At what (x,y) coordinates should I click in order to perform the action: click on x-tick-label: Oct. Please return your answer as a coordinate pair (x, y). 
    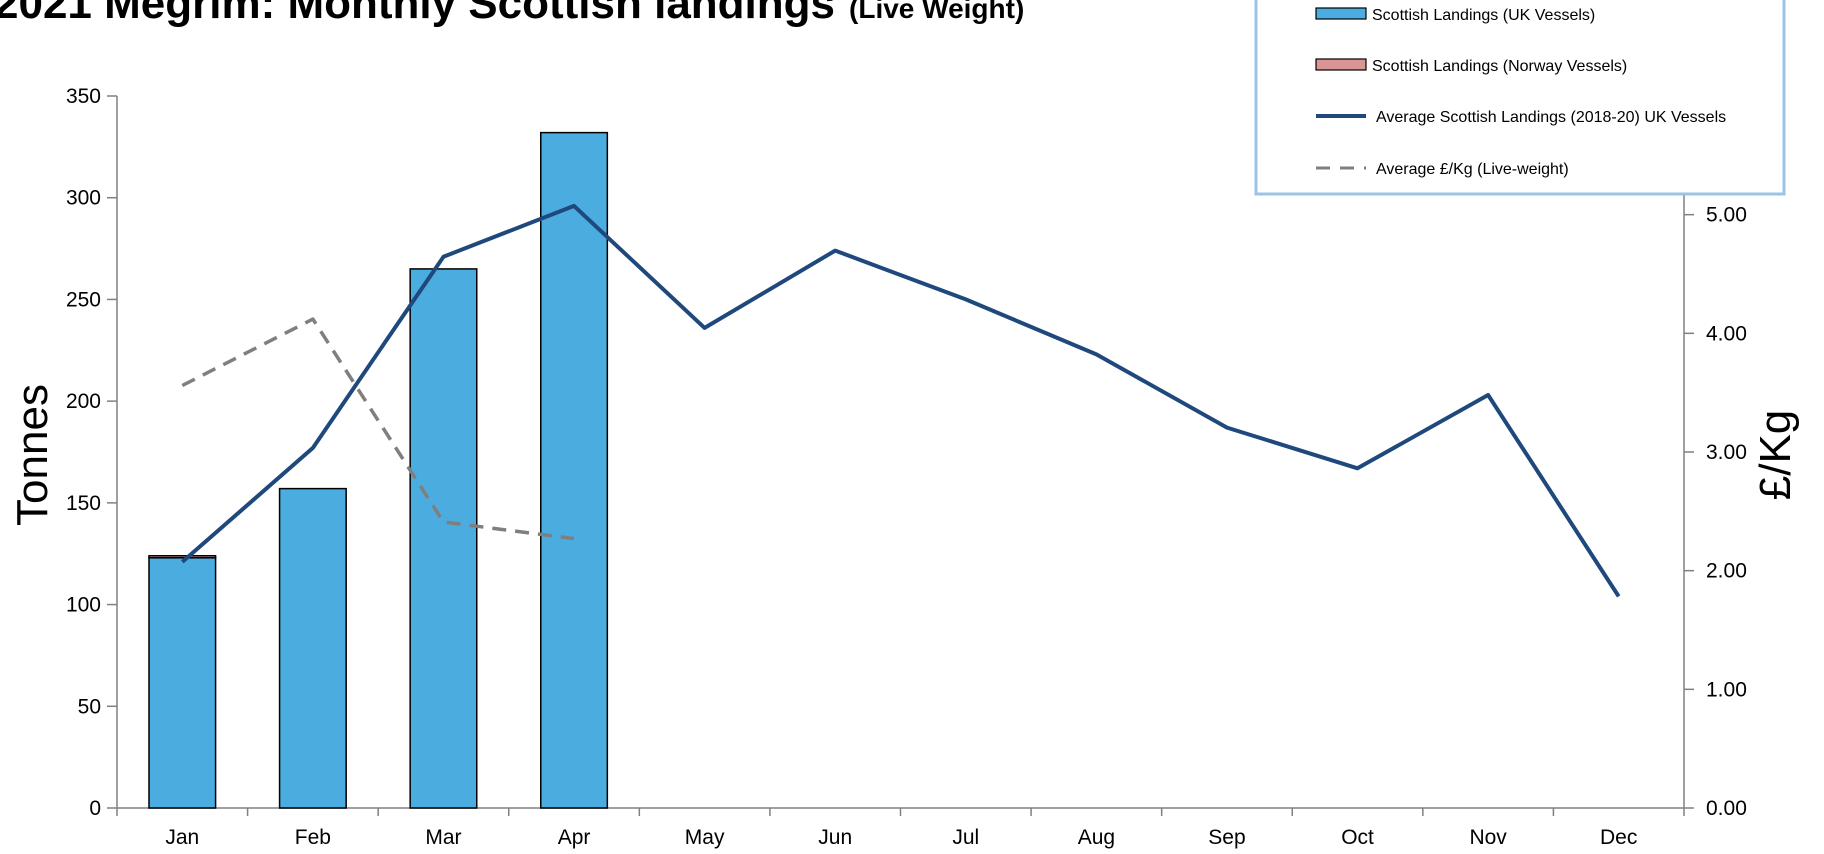
    Looking at the image, I should click on (1357, 837).